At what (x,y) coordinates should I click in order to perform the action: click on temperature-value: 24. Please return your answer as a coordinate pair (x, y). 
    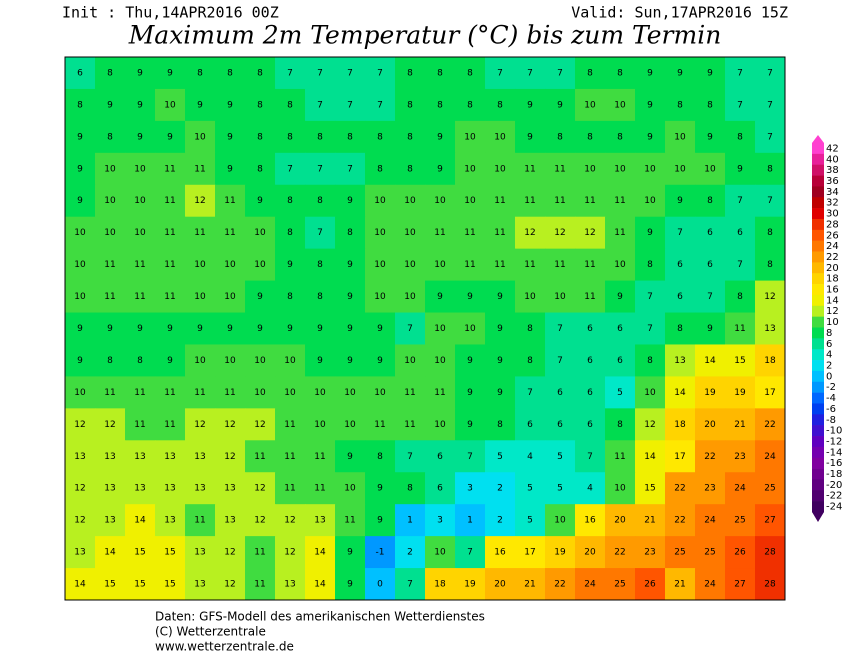
    Looking at the image, I should click on (590, 585).